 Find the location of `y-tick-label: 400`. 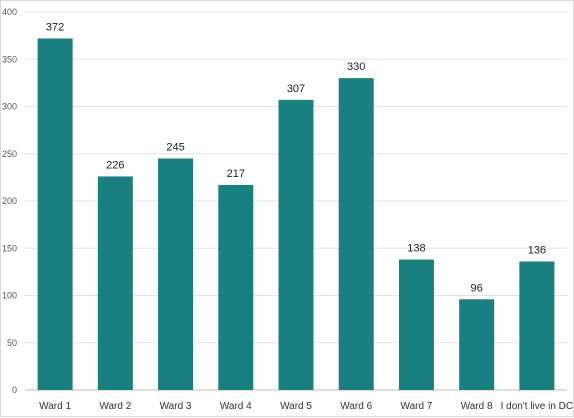

y-tick-label: 400 is located at coordinates (9, 12).